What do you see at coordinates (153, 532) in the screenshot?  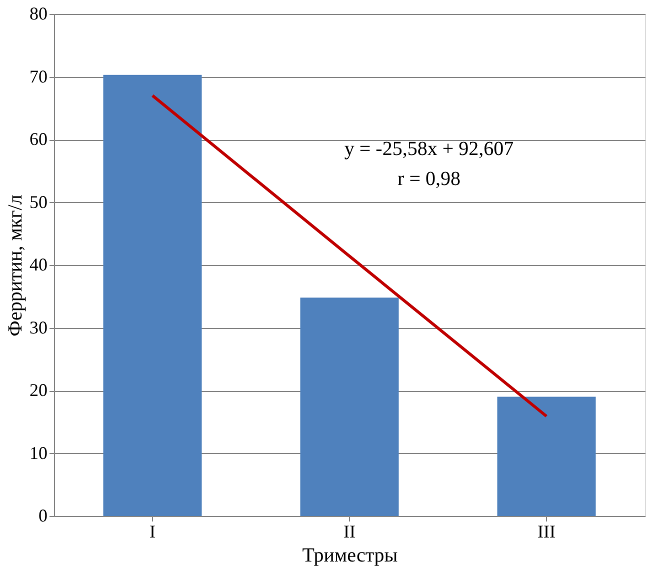 I see `x-tick-label: I` at bounding box center [153, 532].